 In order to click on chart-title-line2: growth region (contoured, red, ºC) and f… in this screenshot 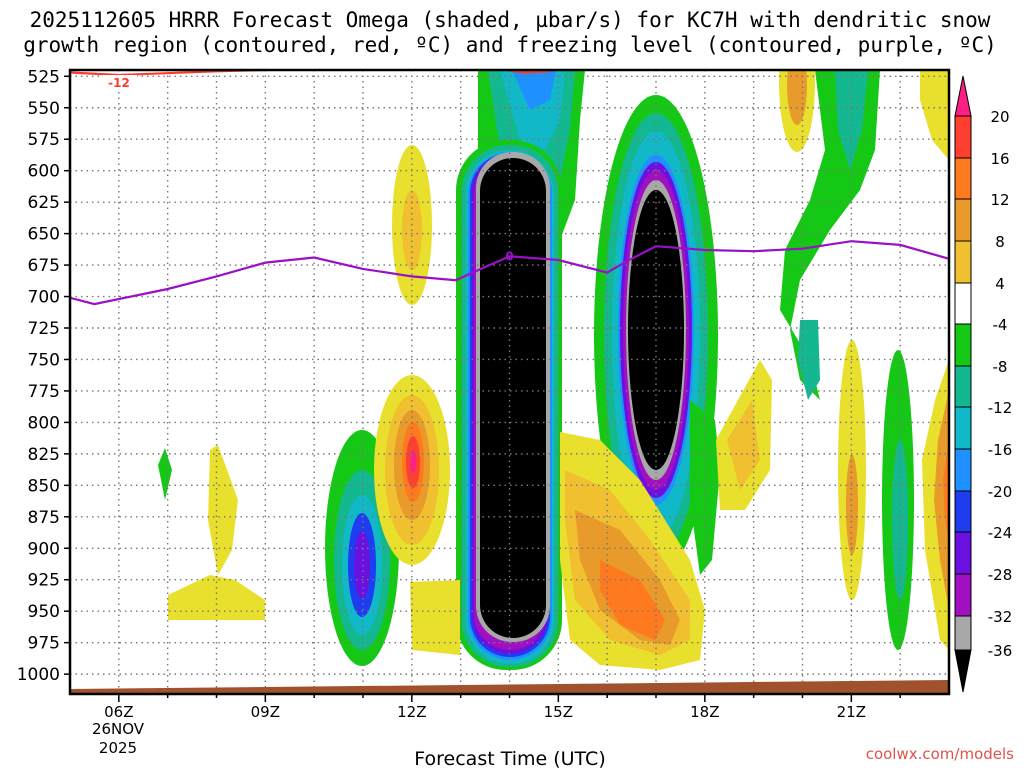, I will do `click(510, 45)`.